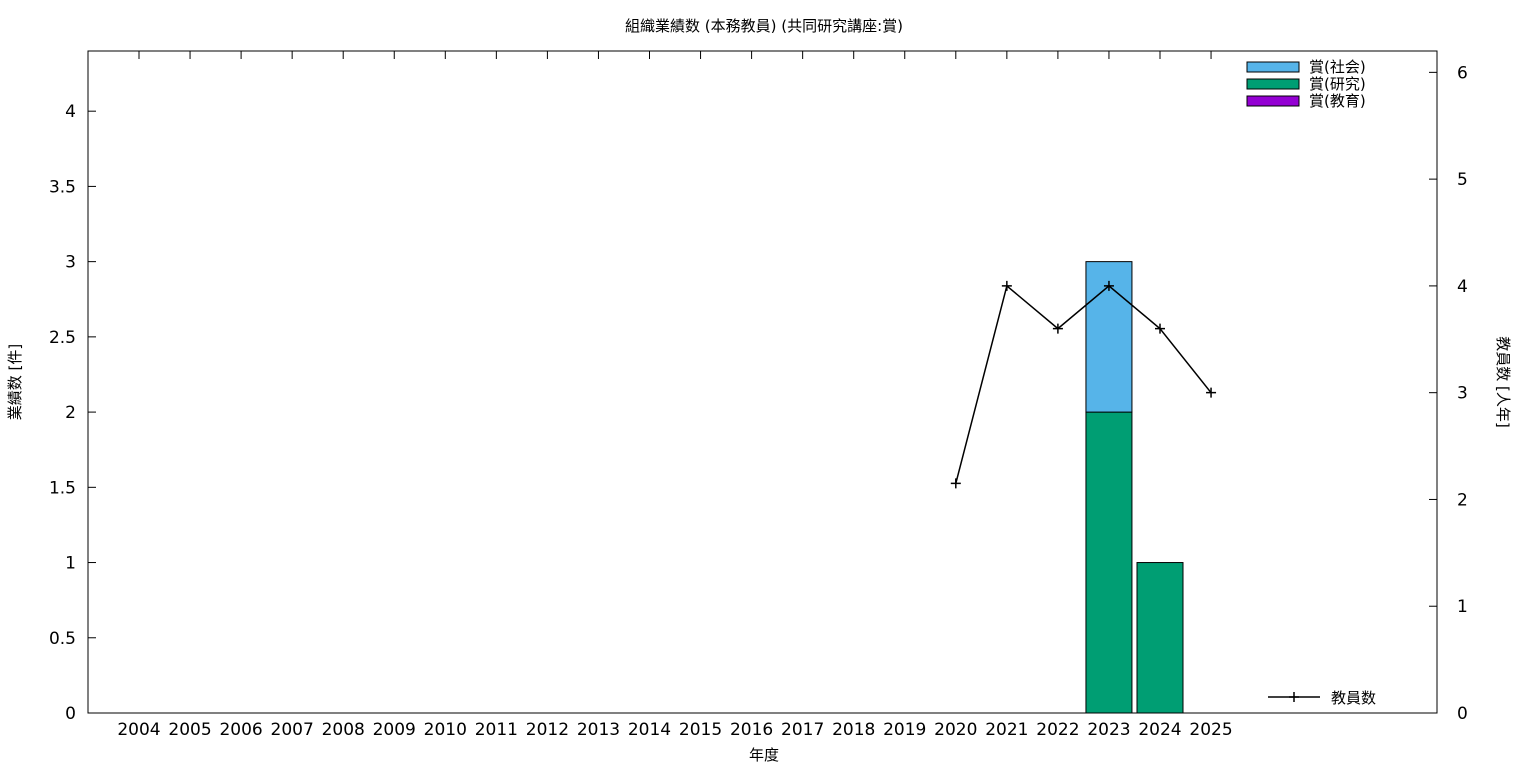  Describe the element at coordinates (649, 730) in the screenshot. I see `x-tick-label: 2014` at that location.